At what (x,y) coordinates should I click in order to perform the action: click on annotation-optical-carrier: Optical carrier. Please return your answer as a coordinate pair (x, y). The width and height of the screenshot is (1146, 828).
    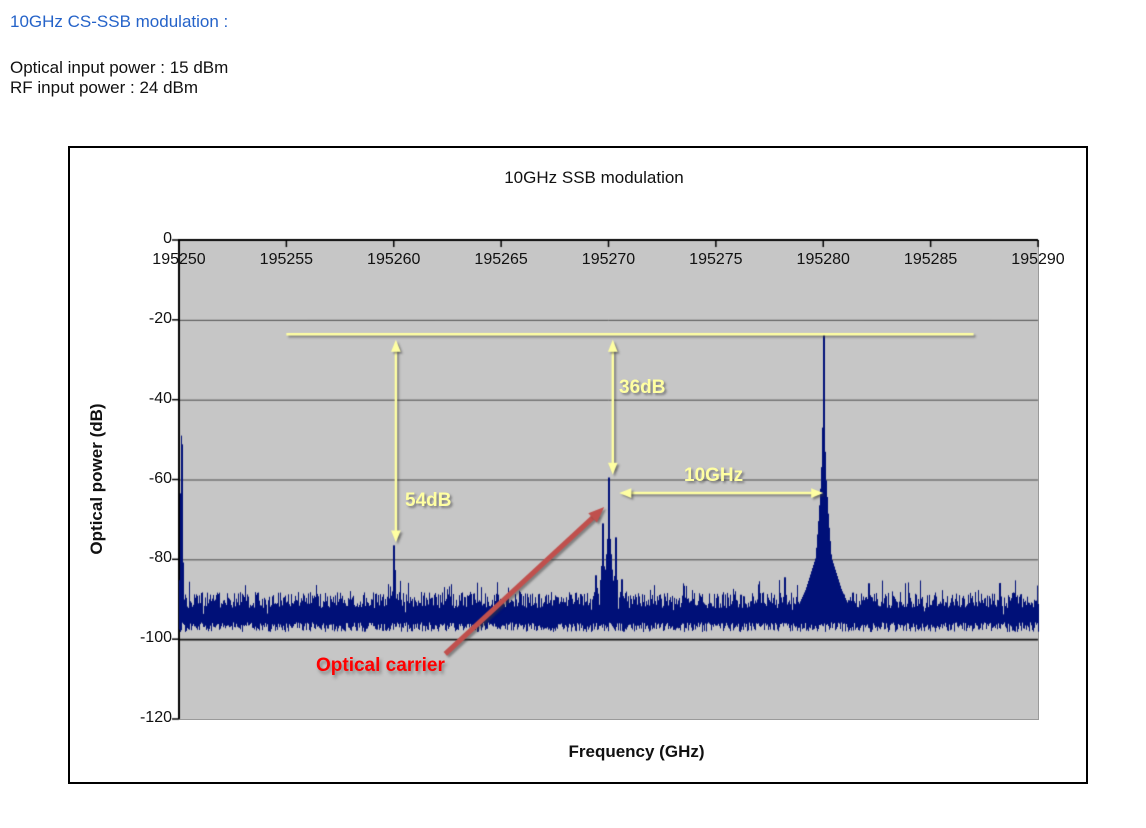
    Looking at the image, I should click on (380, 665).